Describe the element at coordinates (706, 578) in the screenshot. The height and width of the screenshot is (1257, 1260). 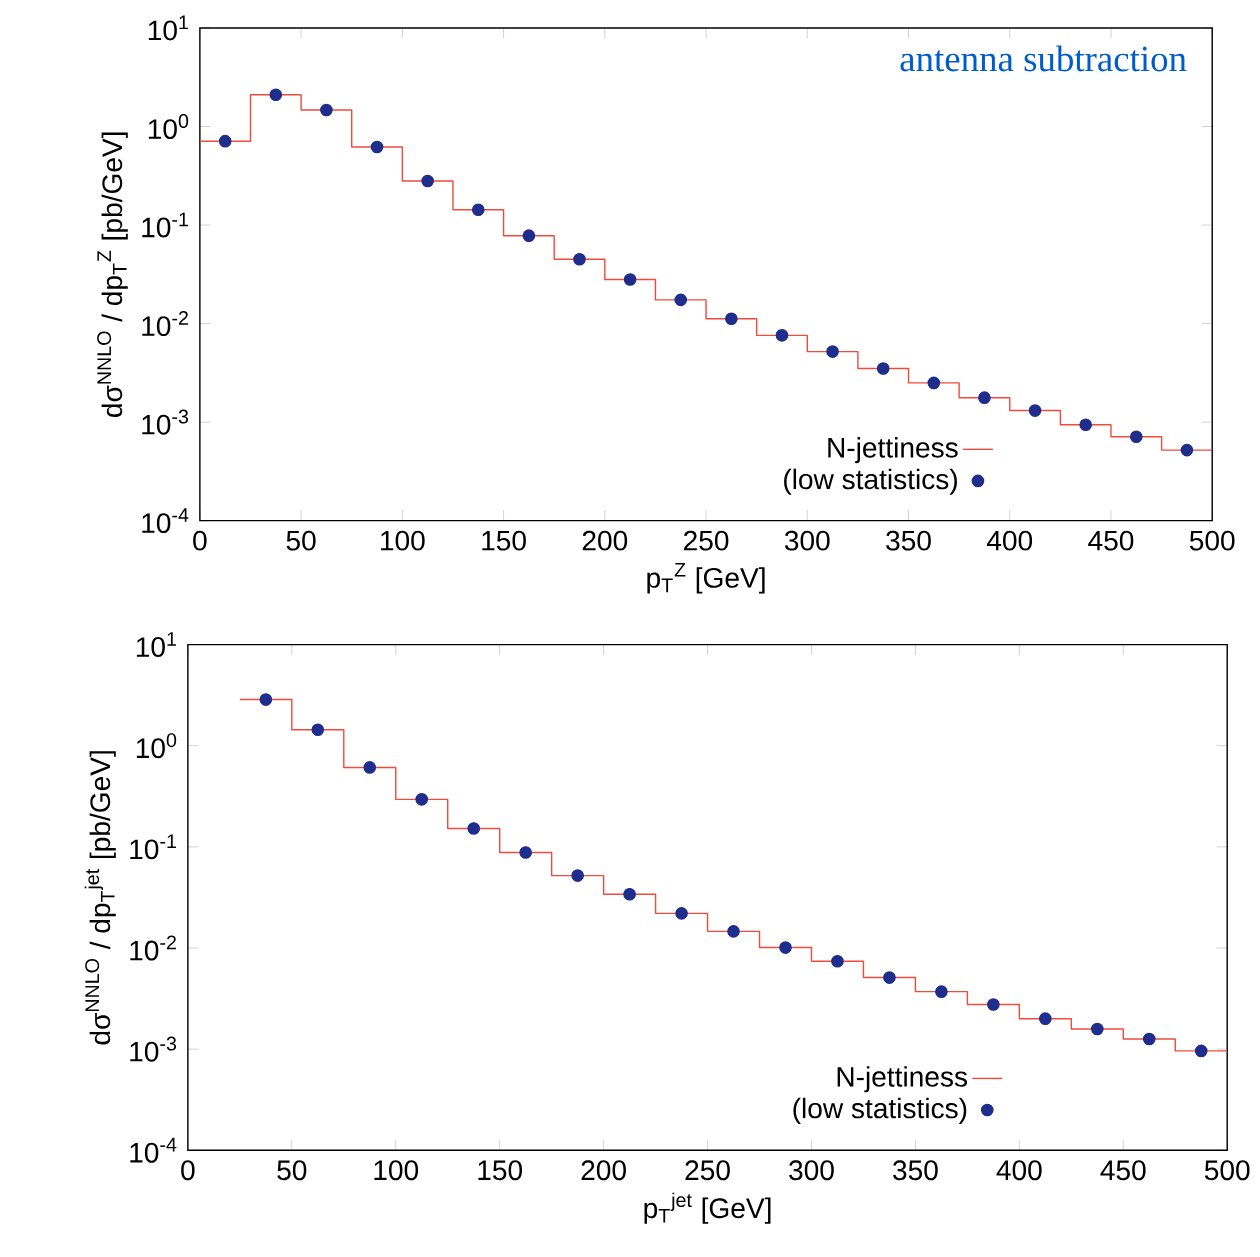
I see `x-axis-title: p$_{T}$$^{Z}$ [GeV]` at that location.